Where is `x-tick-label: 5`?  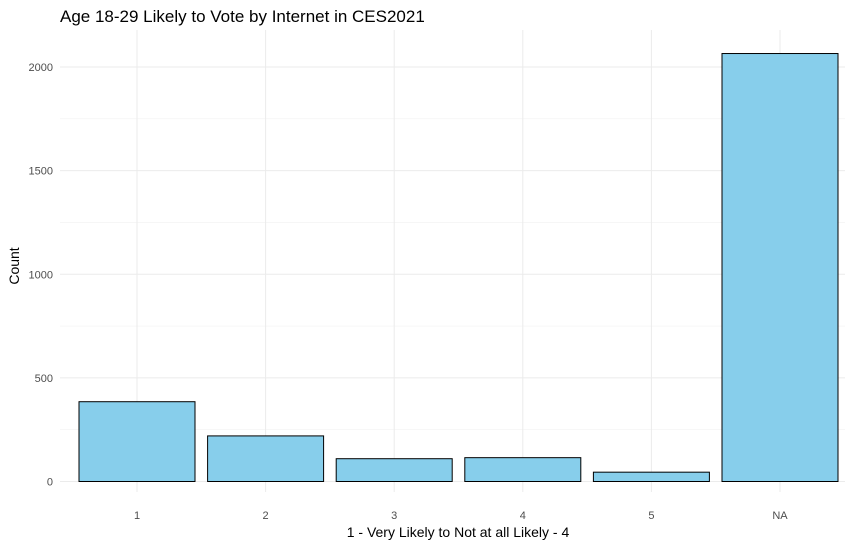
x-tick-label: 5 is located at coordinates (651, 516).